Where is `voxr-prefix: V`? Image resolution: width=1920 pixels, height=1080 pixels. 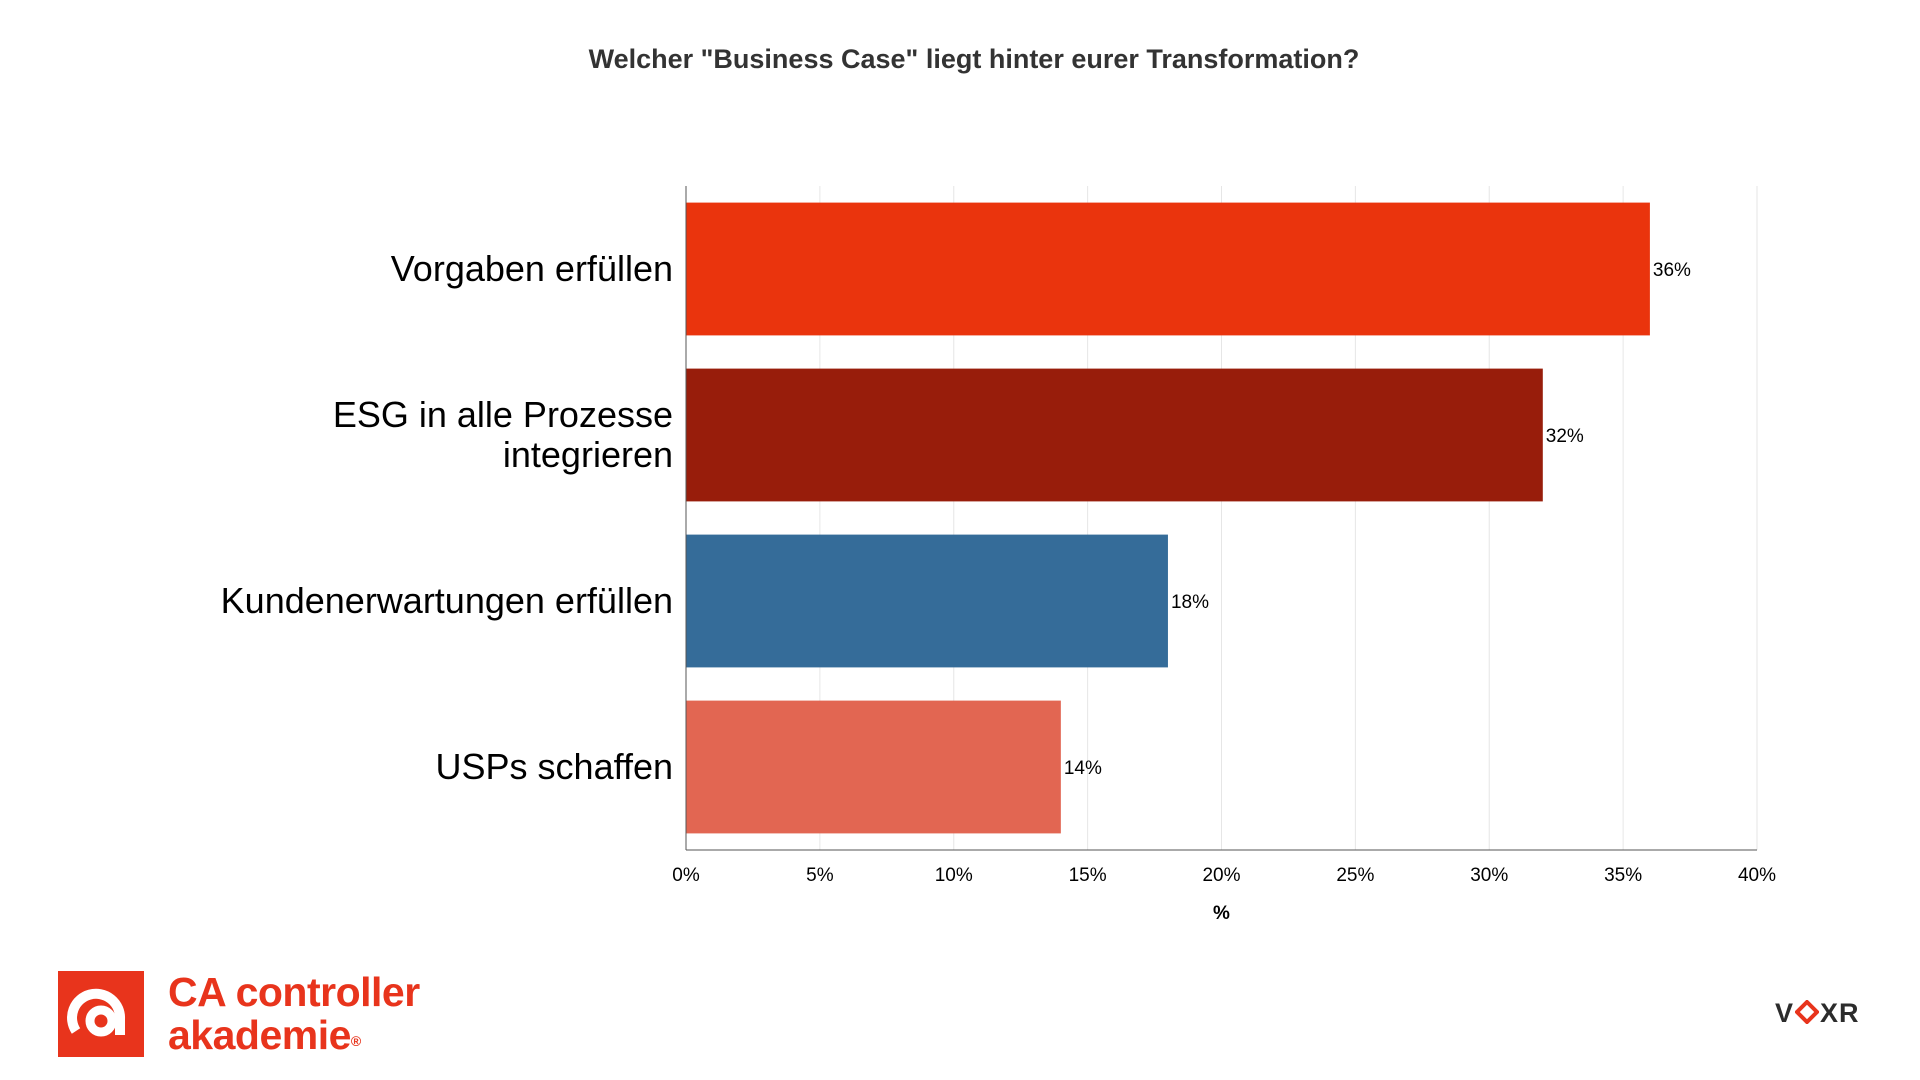
voxr-prefix: V is located at coordinates (1785, 1013).